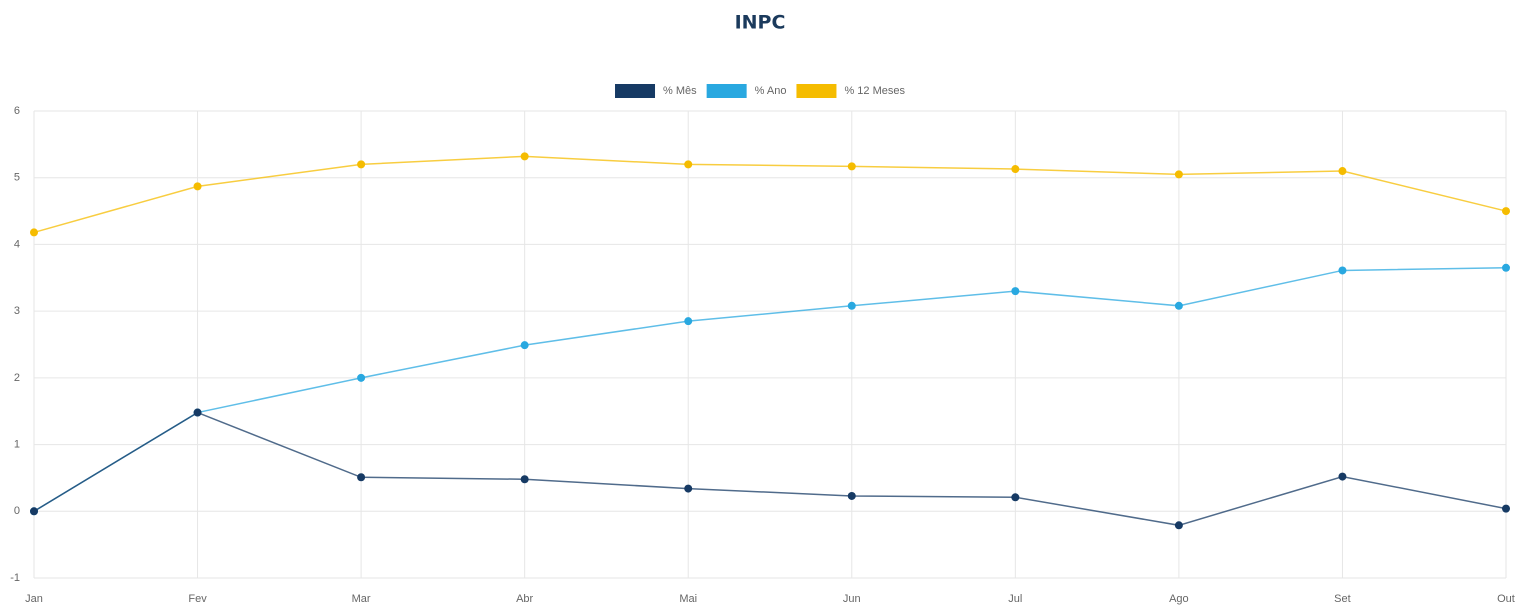 The width and height of the screenshot is (1519, 607). Describe the element at coordinates (17, 378) in the screenshot. I see `y-tick-label: 2` at that location.